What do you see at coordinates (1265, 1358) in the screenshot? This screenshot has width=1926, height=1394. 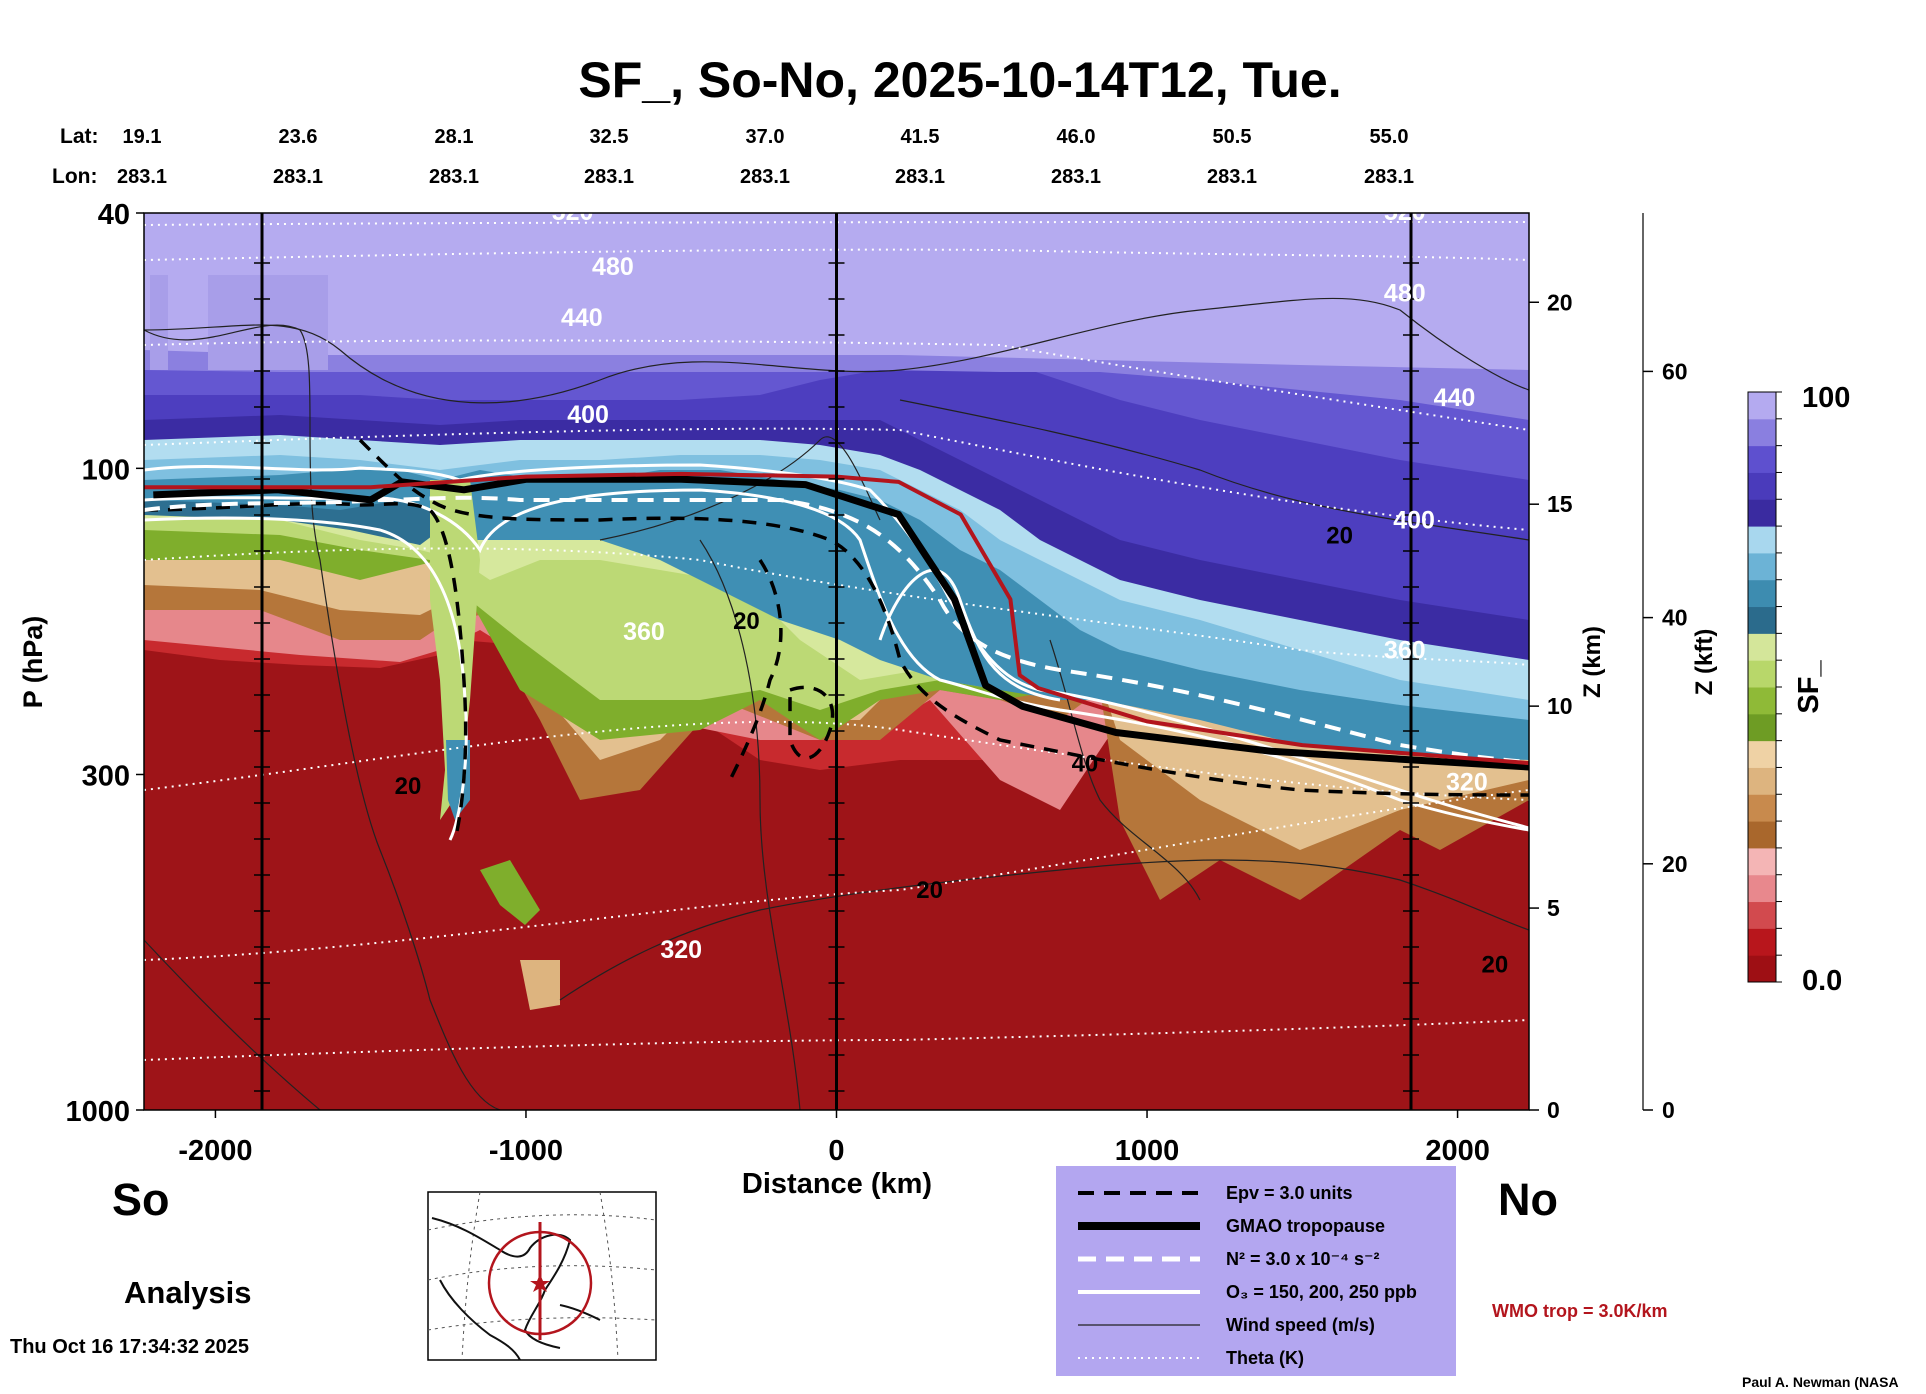 I see `legend-label: Theta (K)` at bounding box center [1265, 1358].